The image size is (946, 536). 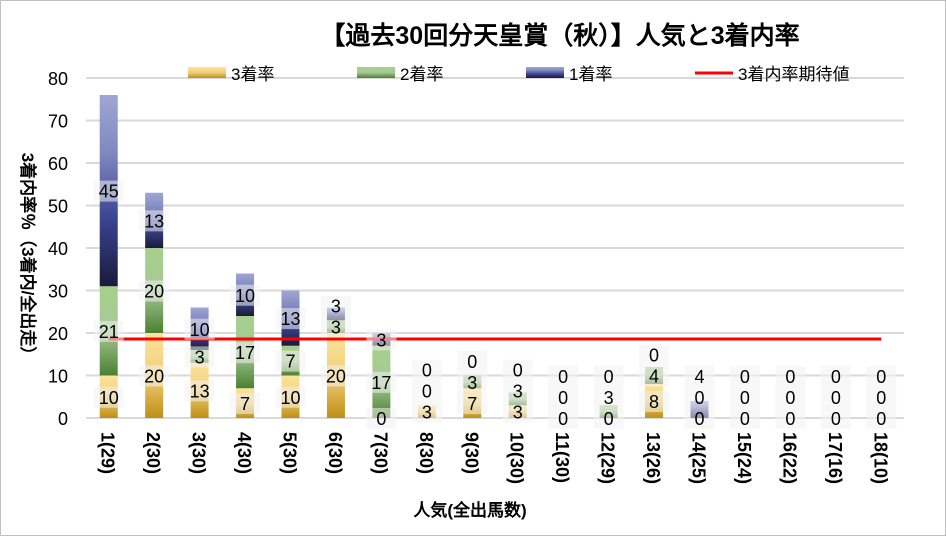 I want to click on y-tick-label: 30, so click(x=58, y=292).